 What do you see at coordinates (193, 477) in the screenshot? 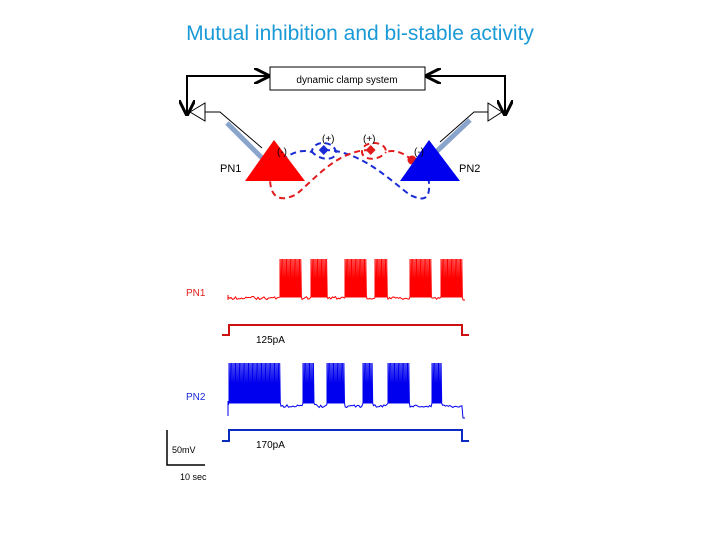
I see `scale-time-label: 10 sec` at bounding box center [193, 477].